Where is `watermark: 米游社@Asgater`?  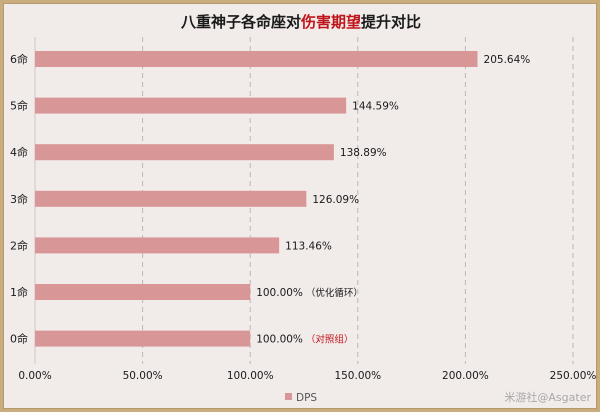
watermark: 米游社@Asgater is located at coordinates (547, 397).